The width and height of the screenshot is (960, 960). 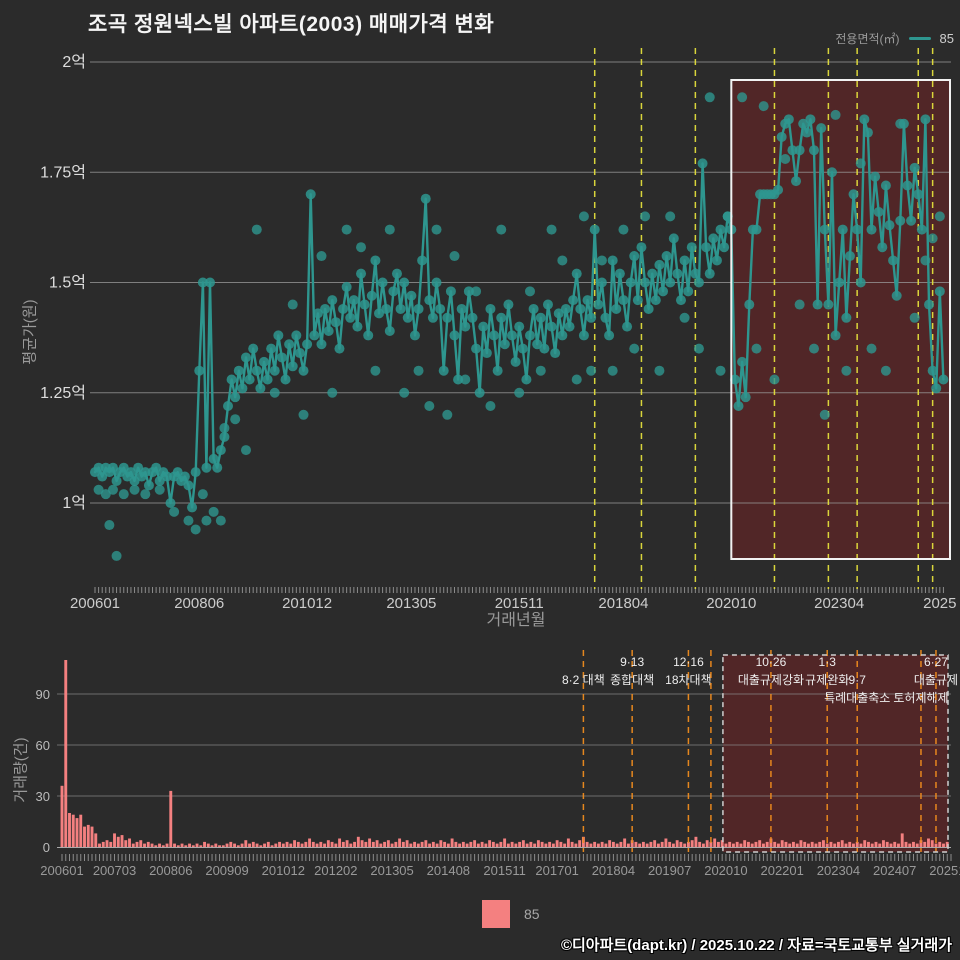 What do you see at coordinates (688, 662) in the screenshot?
I see `policy-date-label: 12·16` at bounding box center [688, 662].